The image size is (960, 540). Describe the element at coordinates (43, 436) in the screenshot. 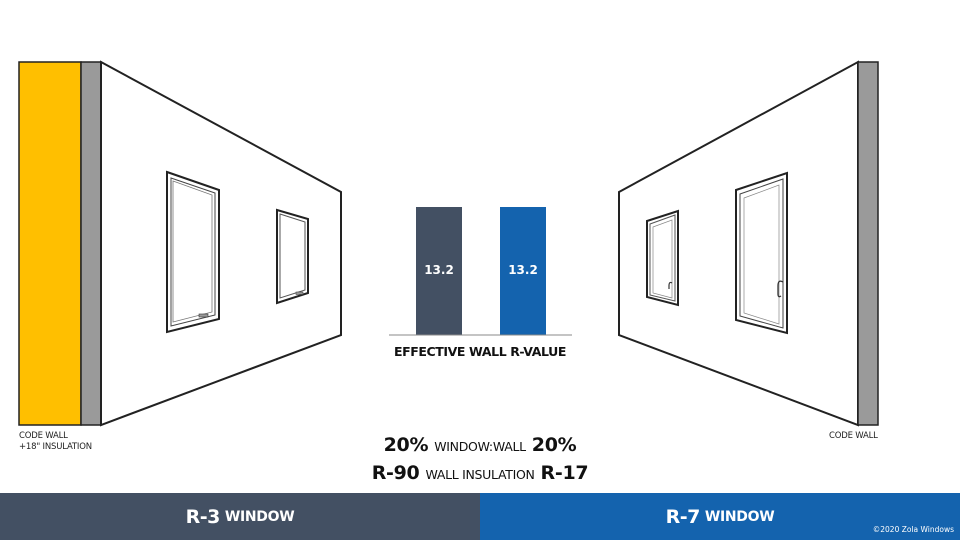

I see `left-wall-label-line1: CODE WALL` at that location.